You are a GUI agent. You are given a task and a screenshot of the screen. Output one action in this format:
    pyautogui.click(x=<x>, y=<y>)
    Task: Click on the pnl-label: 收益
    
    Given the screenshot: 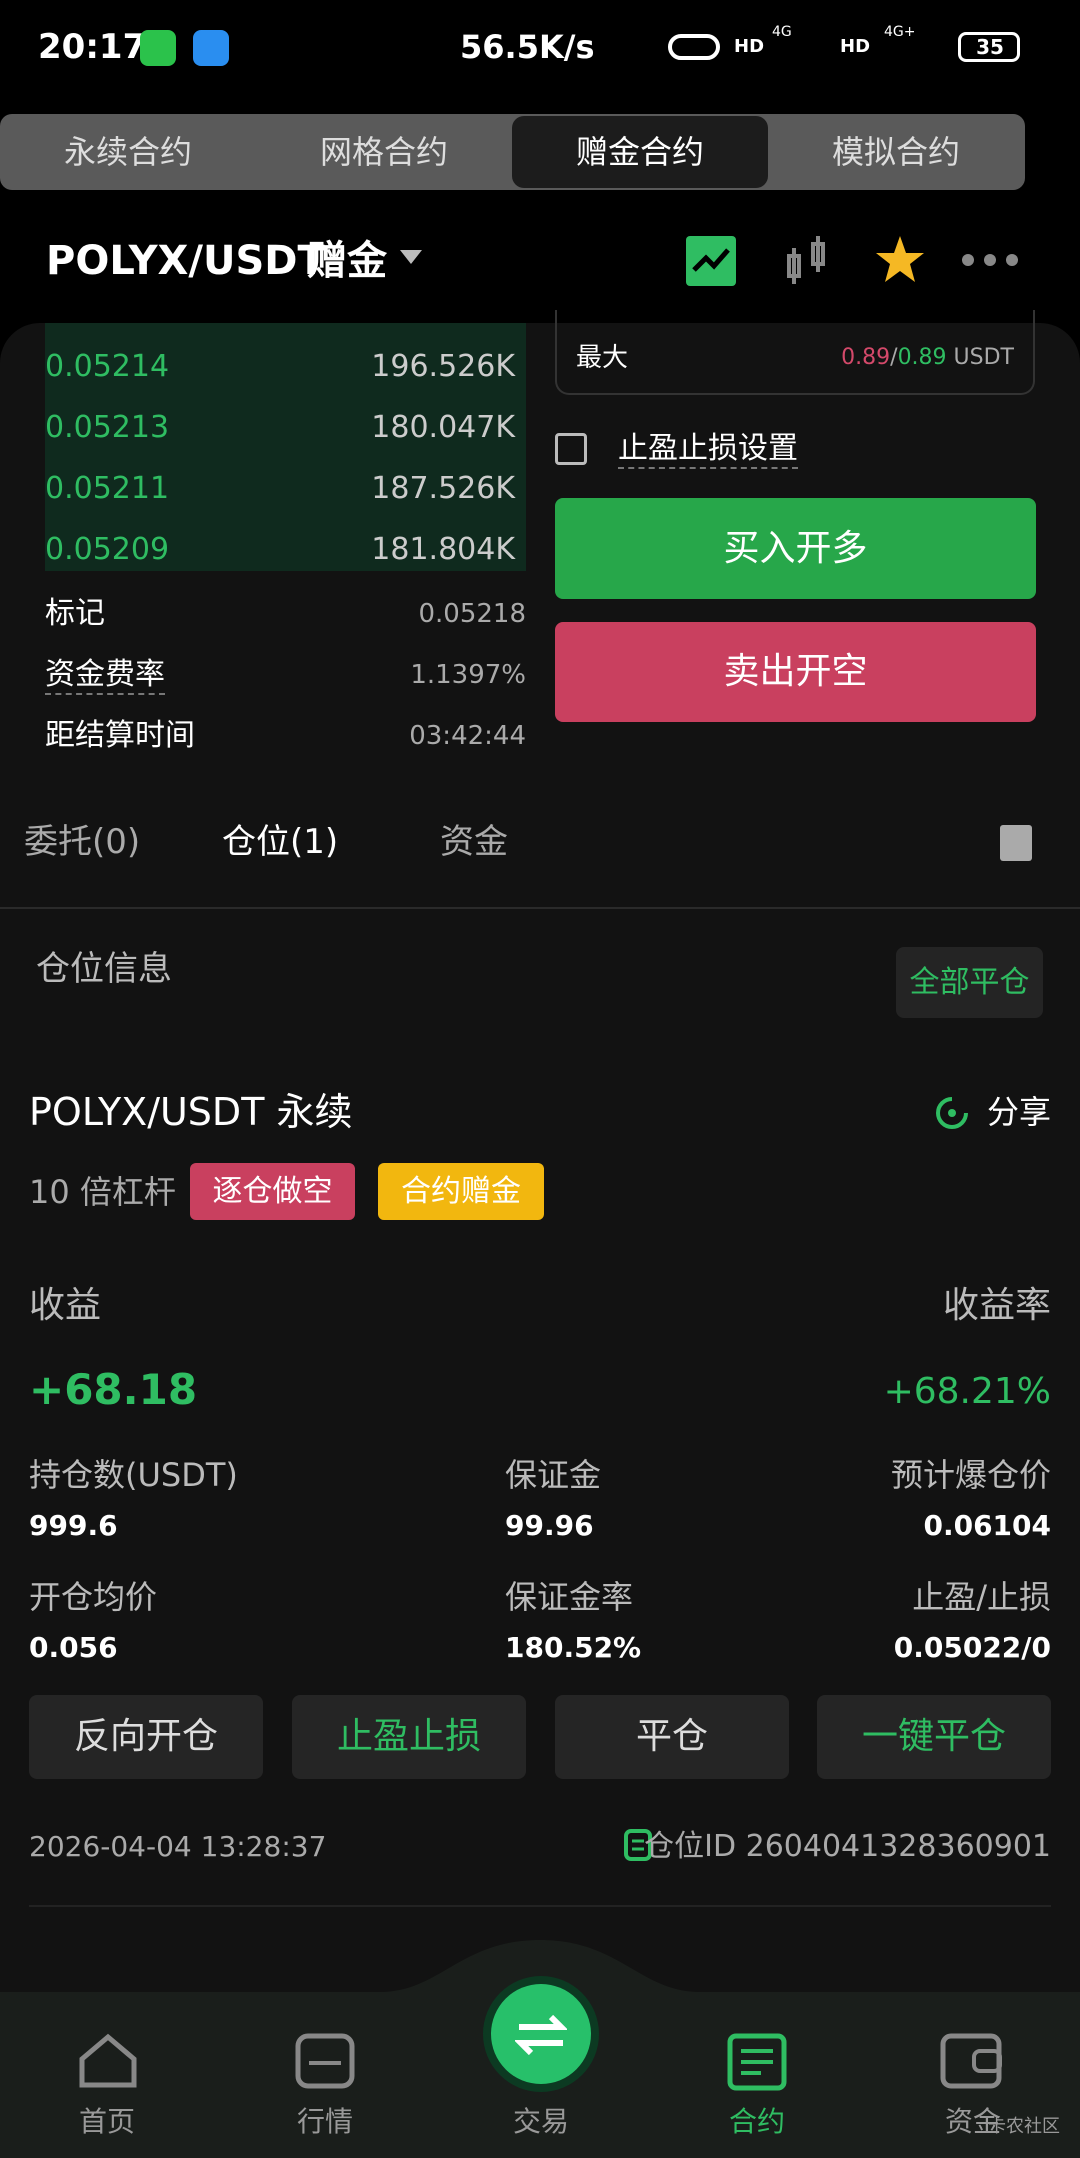 What is the action you would take?
    pyautogui.click(x=65, y=1305)
    